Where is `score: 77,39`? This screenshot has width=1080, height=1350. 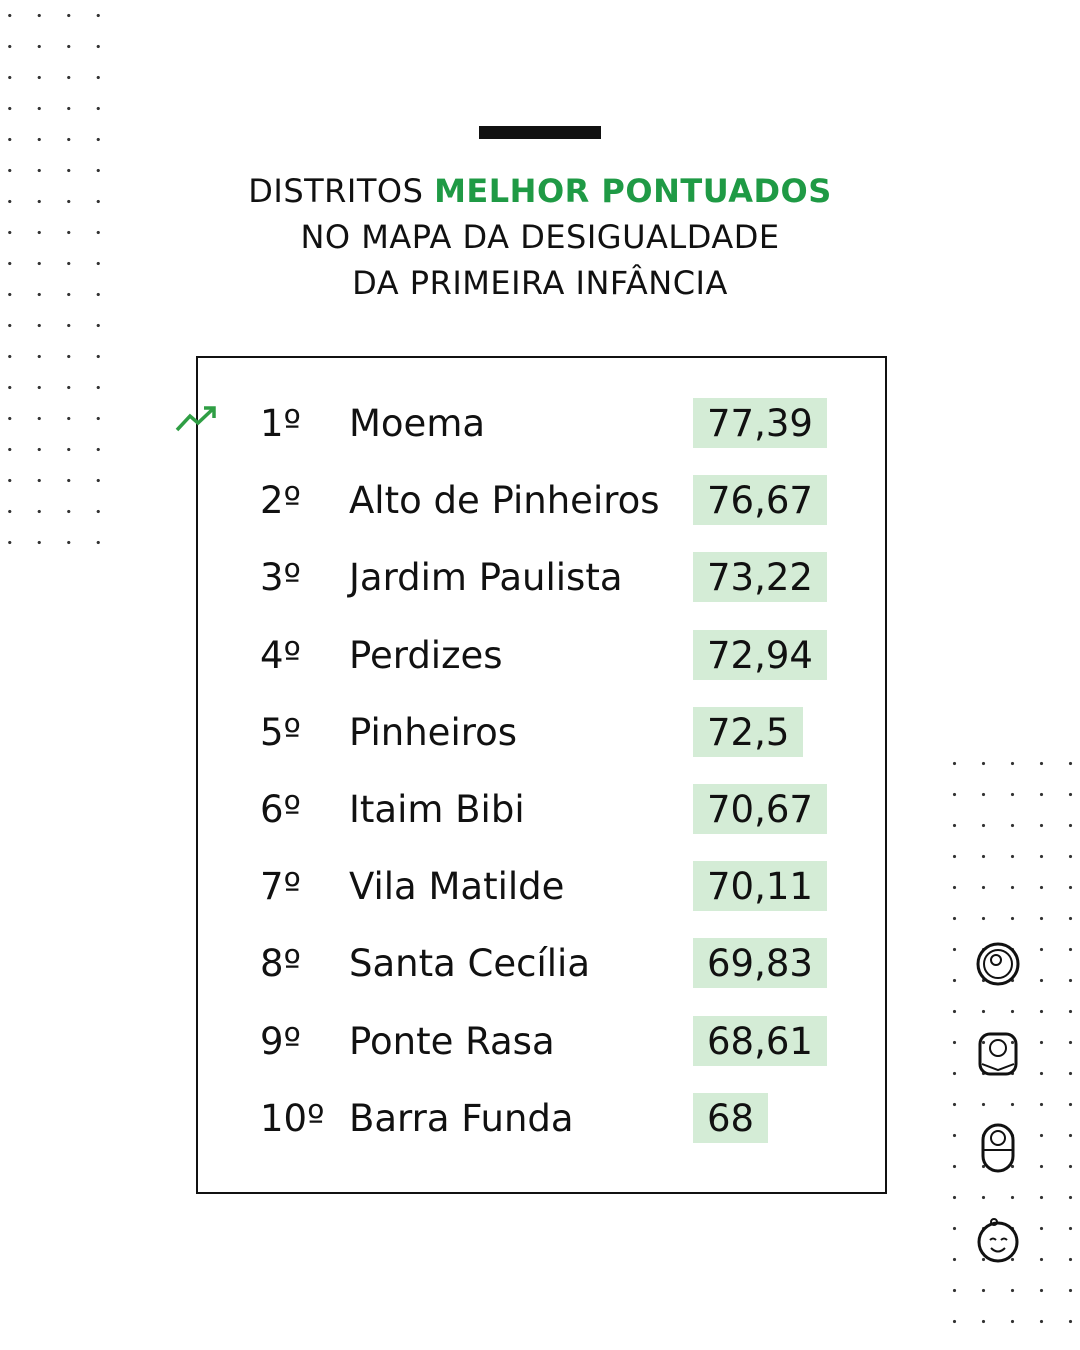 score: 77,39 is located at coordinates (760, 423).